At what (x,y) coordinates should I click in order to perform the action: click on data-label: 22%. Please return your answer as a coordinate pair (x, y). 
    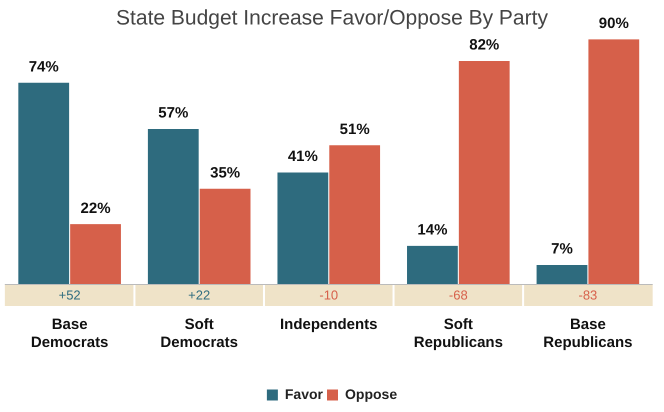
    Looking at the image, I should click on (95, 208).